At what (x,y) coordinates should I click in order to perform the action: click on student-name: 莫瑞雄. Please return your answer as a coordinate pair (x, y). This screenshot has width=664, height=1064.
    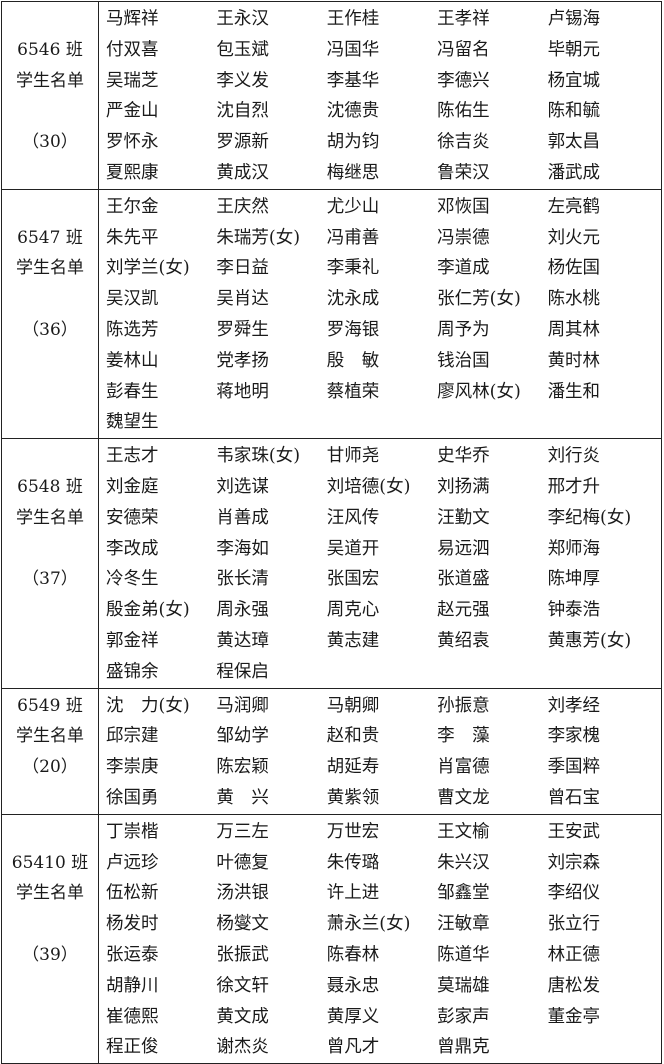
    Looking at the image, I should click on (463, 985).